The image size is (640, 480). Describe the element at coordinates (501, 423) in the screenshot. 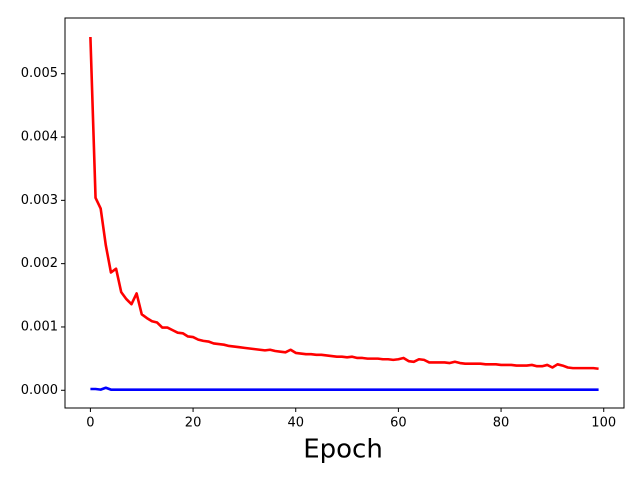

I see `x-tick-label: 80` at that location.